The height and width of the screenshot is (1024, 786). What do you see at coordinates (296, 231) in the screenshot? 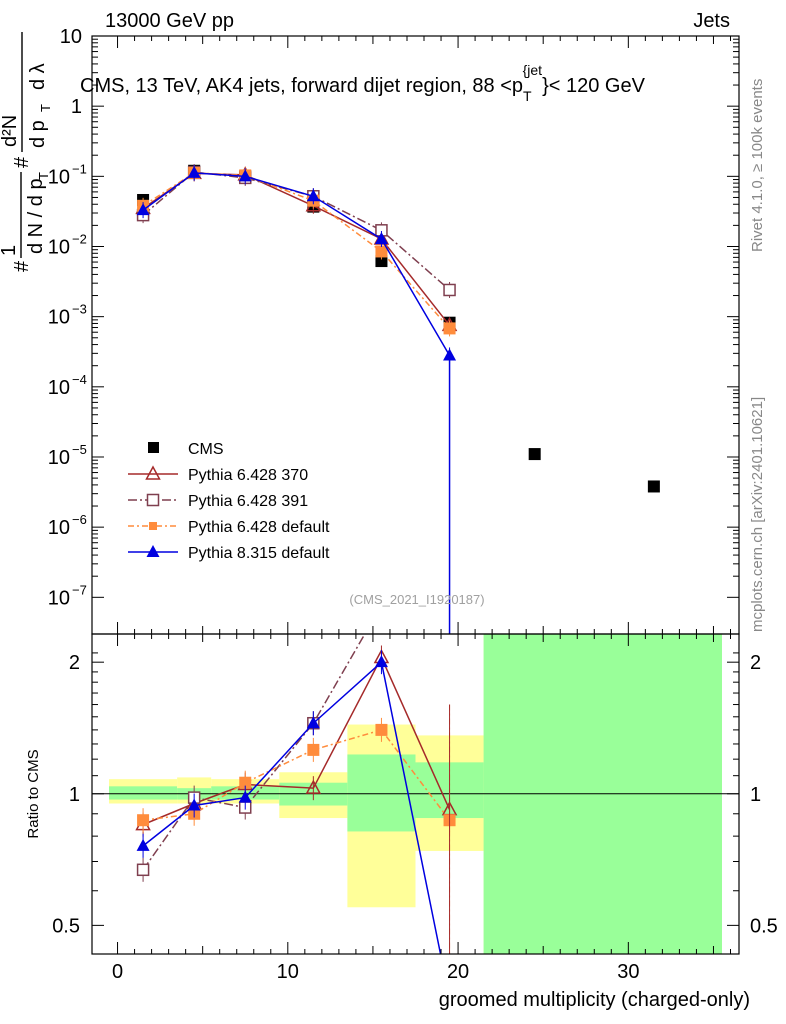
I see `main-line-p391` at bounding box center [296, 231].